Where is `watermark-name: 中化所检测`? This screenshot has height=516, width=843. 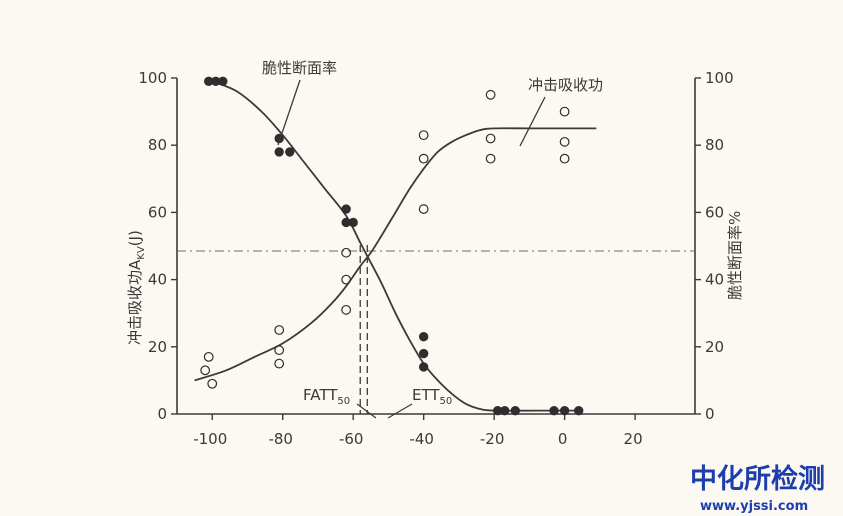 watermark-name: 中化所检测 is located at coordinates (757, 479).